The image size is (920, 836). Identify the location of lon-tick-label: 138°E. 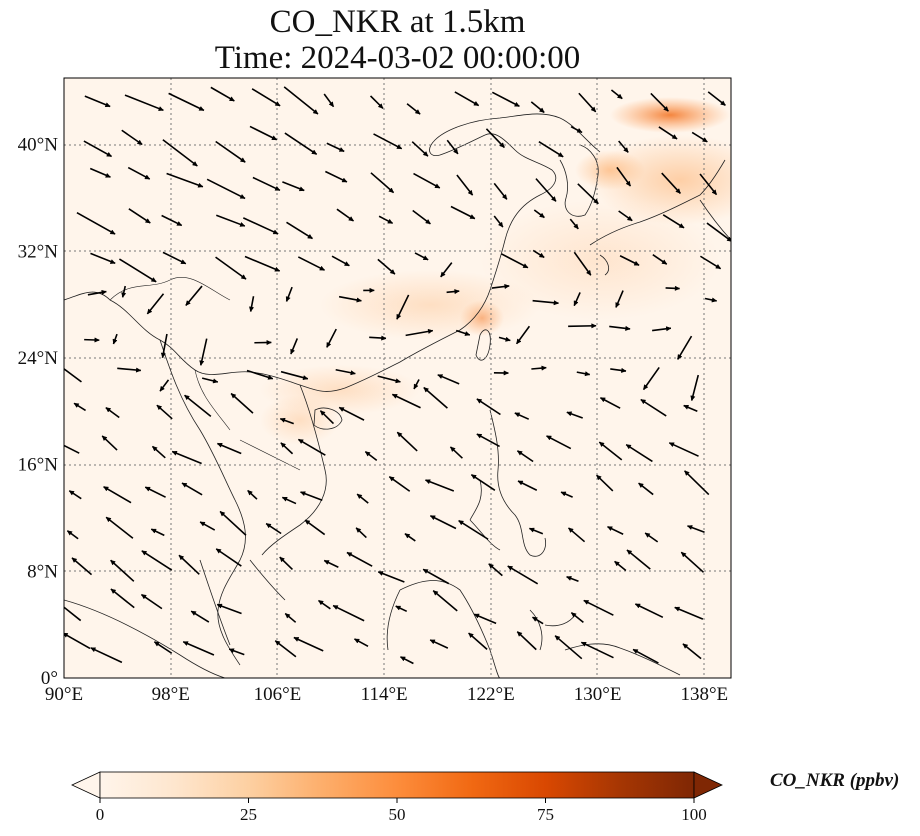
(704, 694).